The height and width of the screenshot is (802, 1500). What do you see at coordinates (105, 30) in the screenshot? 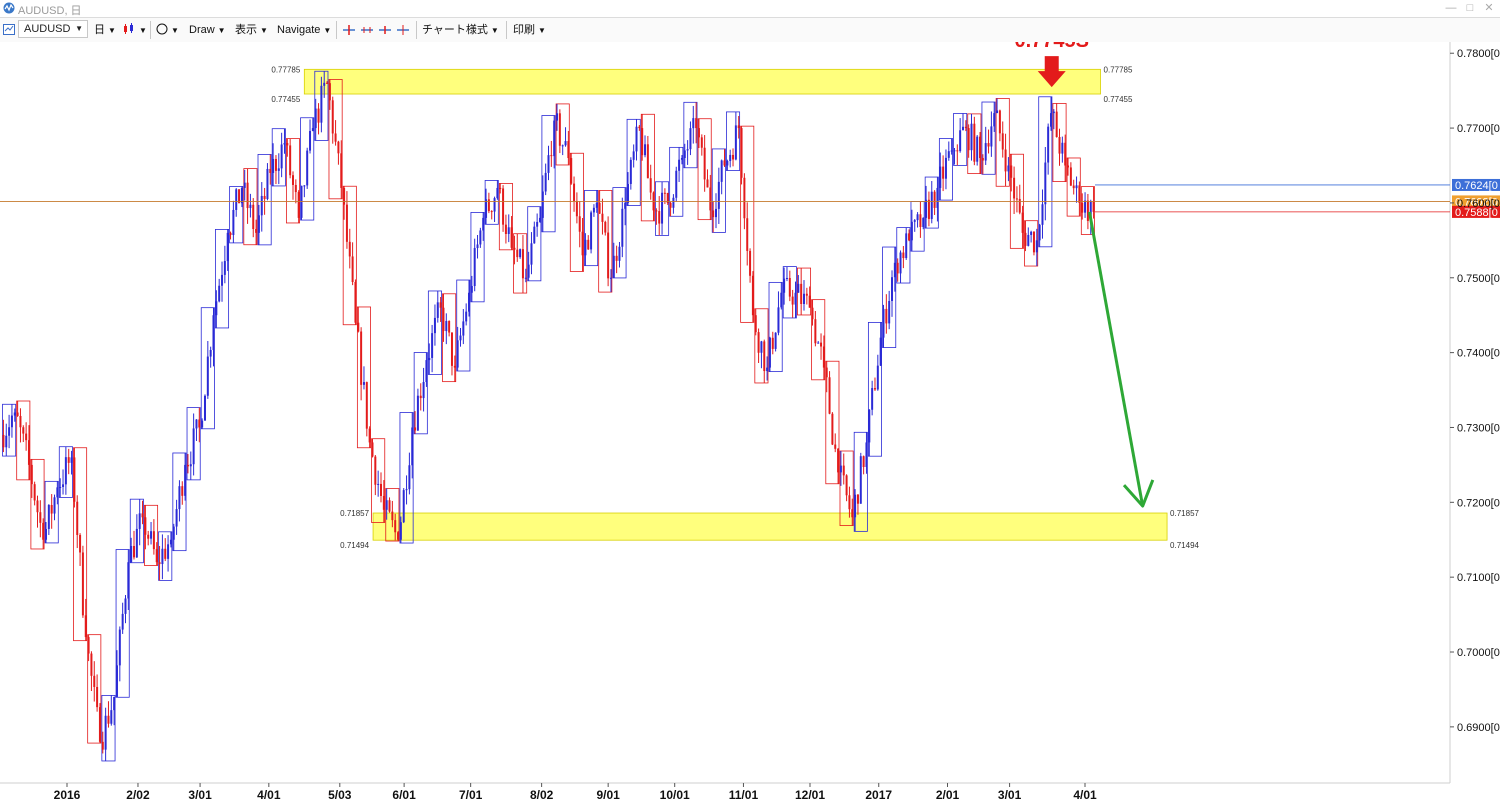
I see `timeframe-dropdown: 日 ▼` at bounding box center [105, 30].